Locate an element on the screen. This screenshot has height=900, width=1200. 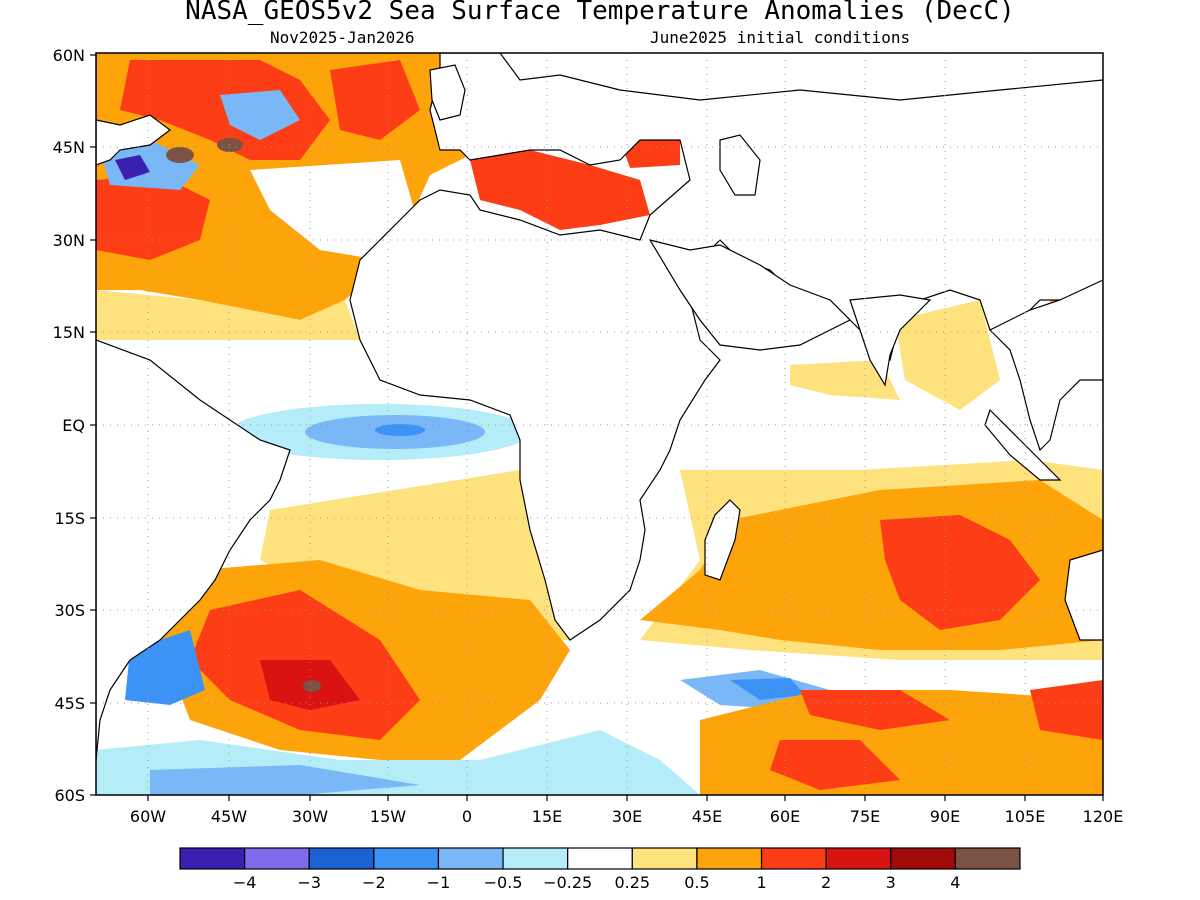
lon-label: 90E is located at coordinates (945, 816).